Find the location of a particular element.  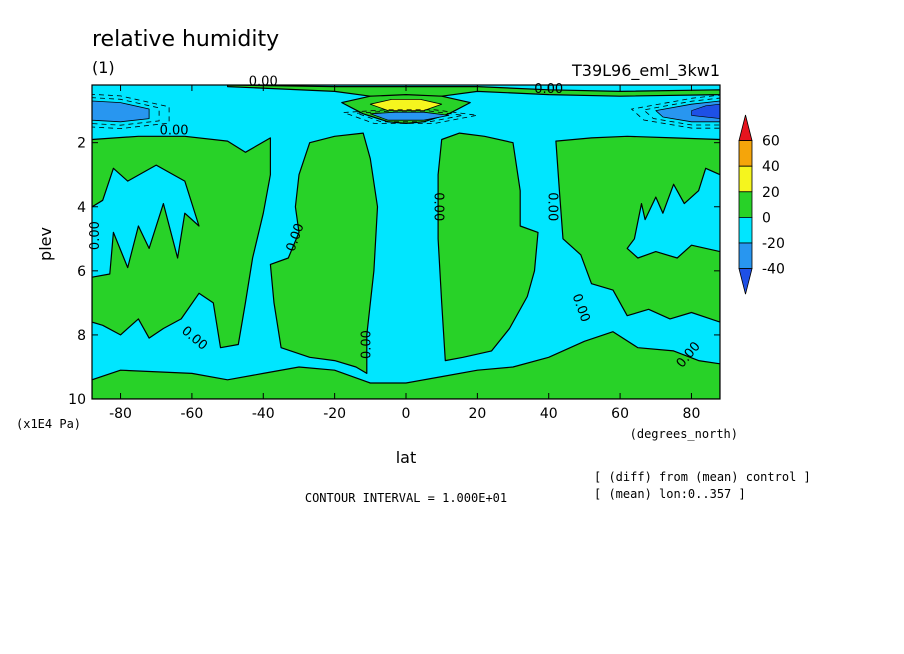

contour-region-sh-tropics is located at coordinates (324, 253).